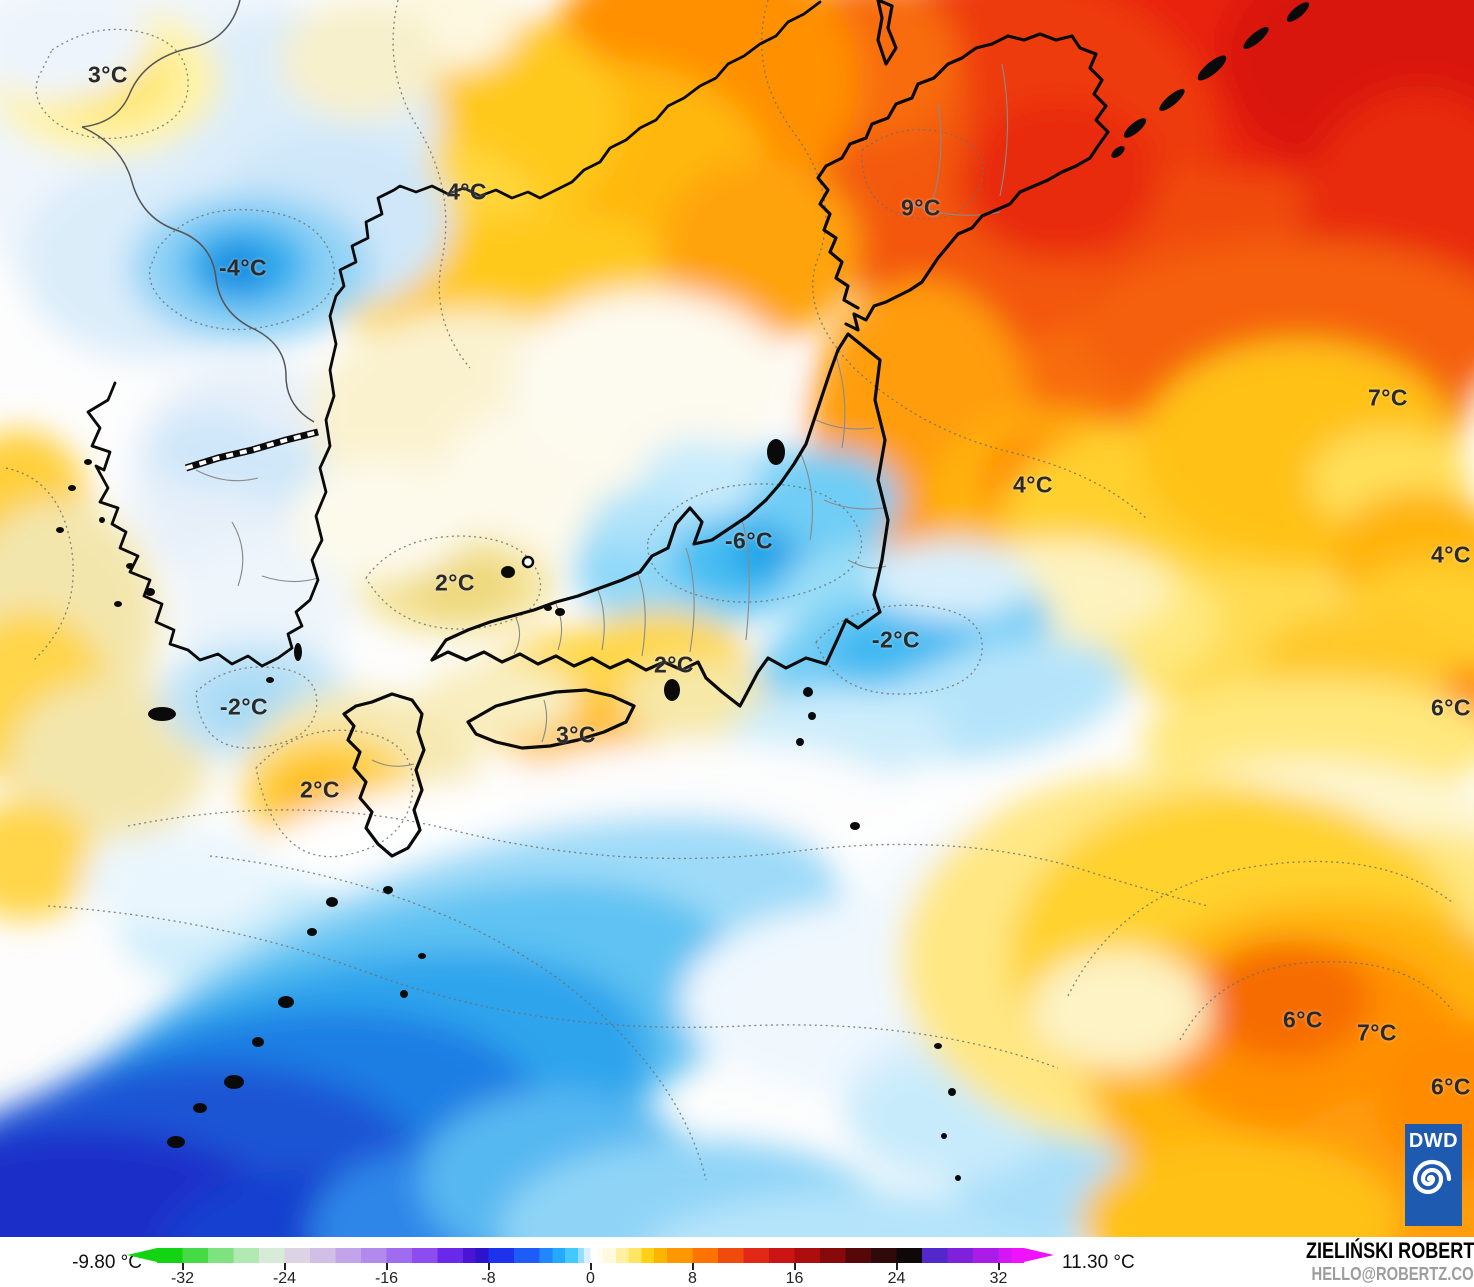  I want to click on spiral-icon, so click(1431, 1177).